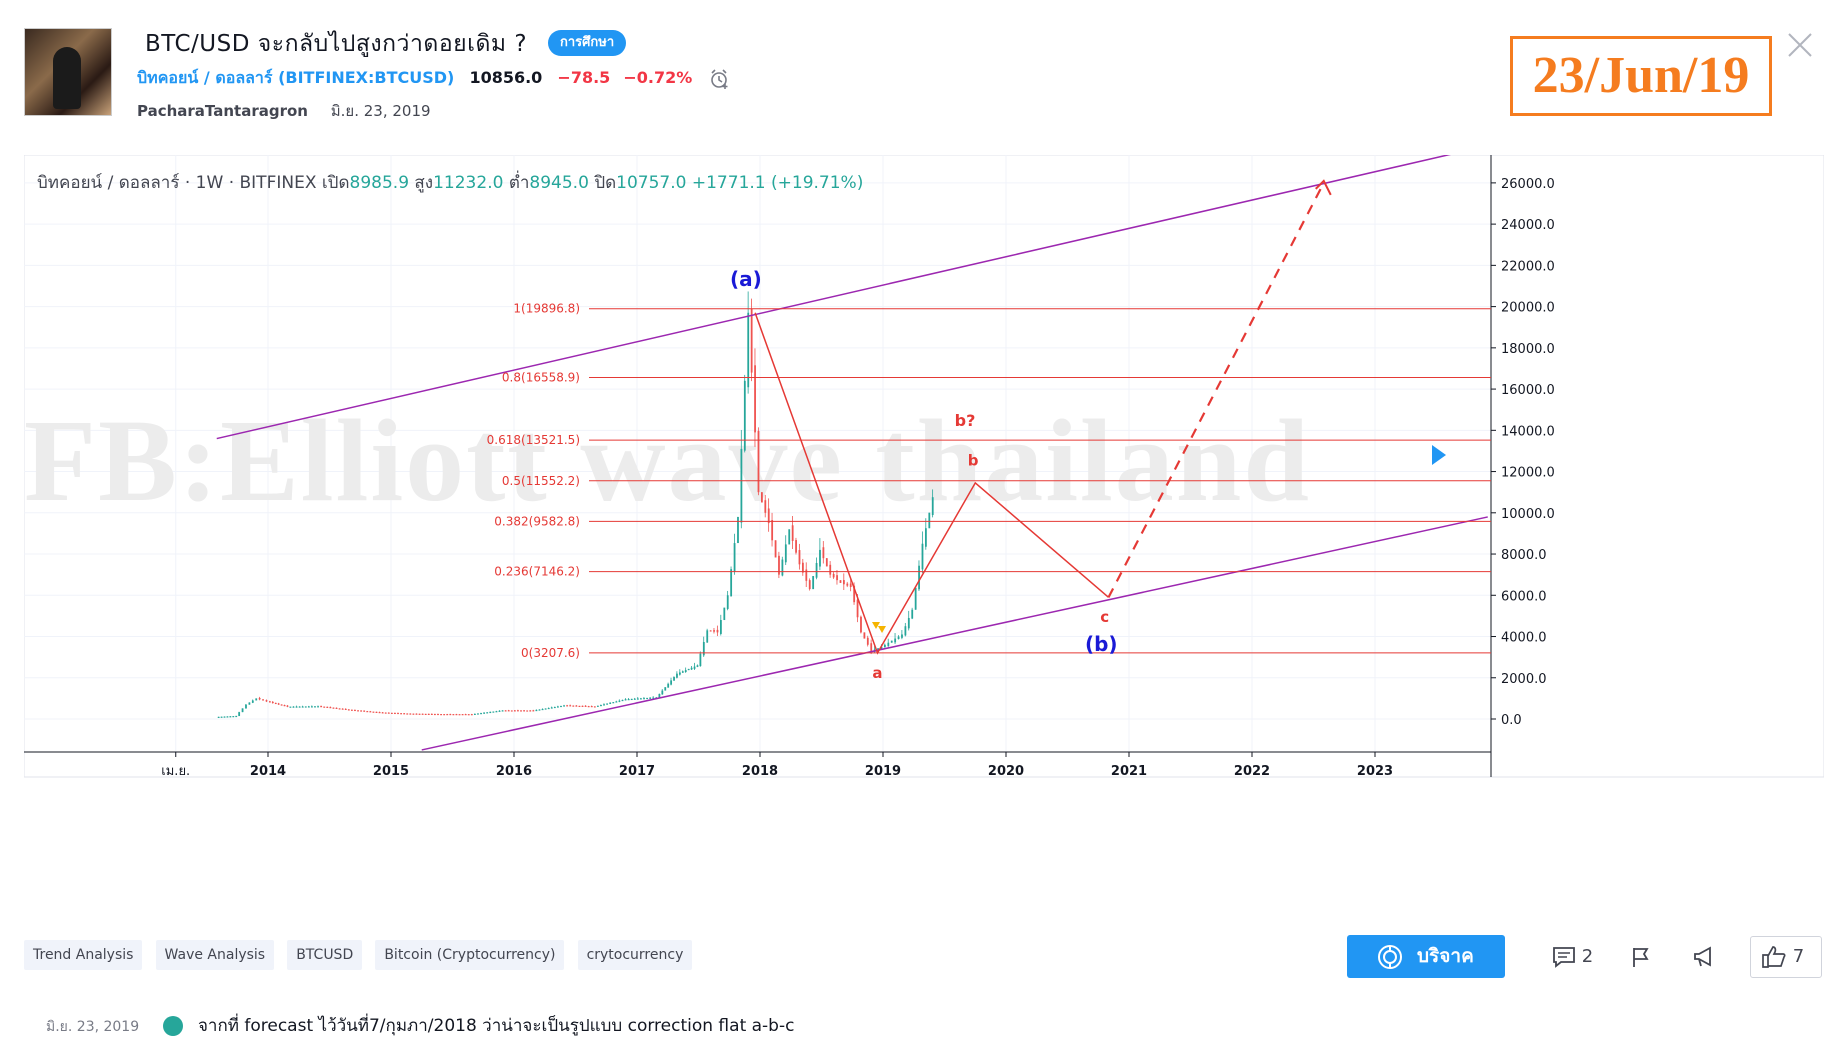 This screenshot has height=1039, width=1835. Describe the element at coordinates (325, 955) in the screenshot. I see `tag: BTCUSD` at that location.